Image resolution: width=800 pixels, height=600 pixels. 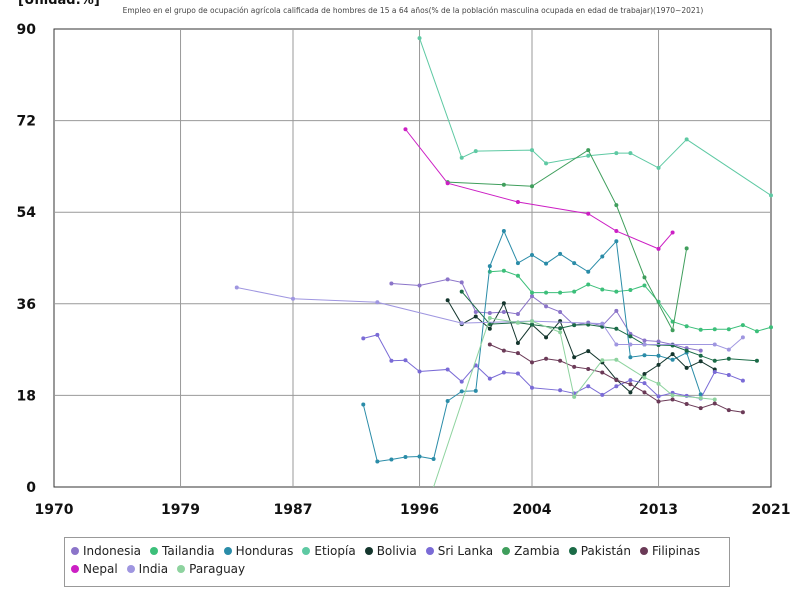 I want to click on series-line-india, so click(x=490, y=319).